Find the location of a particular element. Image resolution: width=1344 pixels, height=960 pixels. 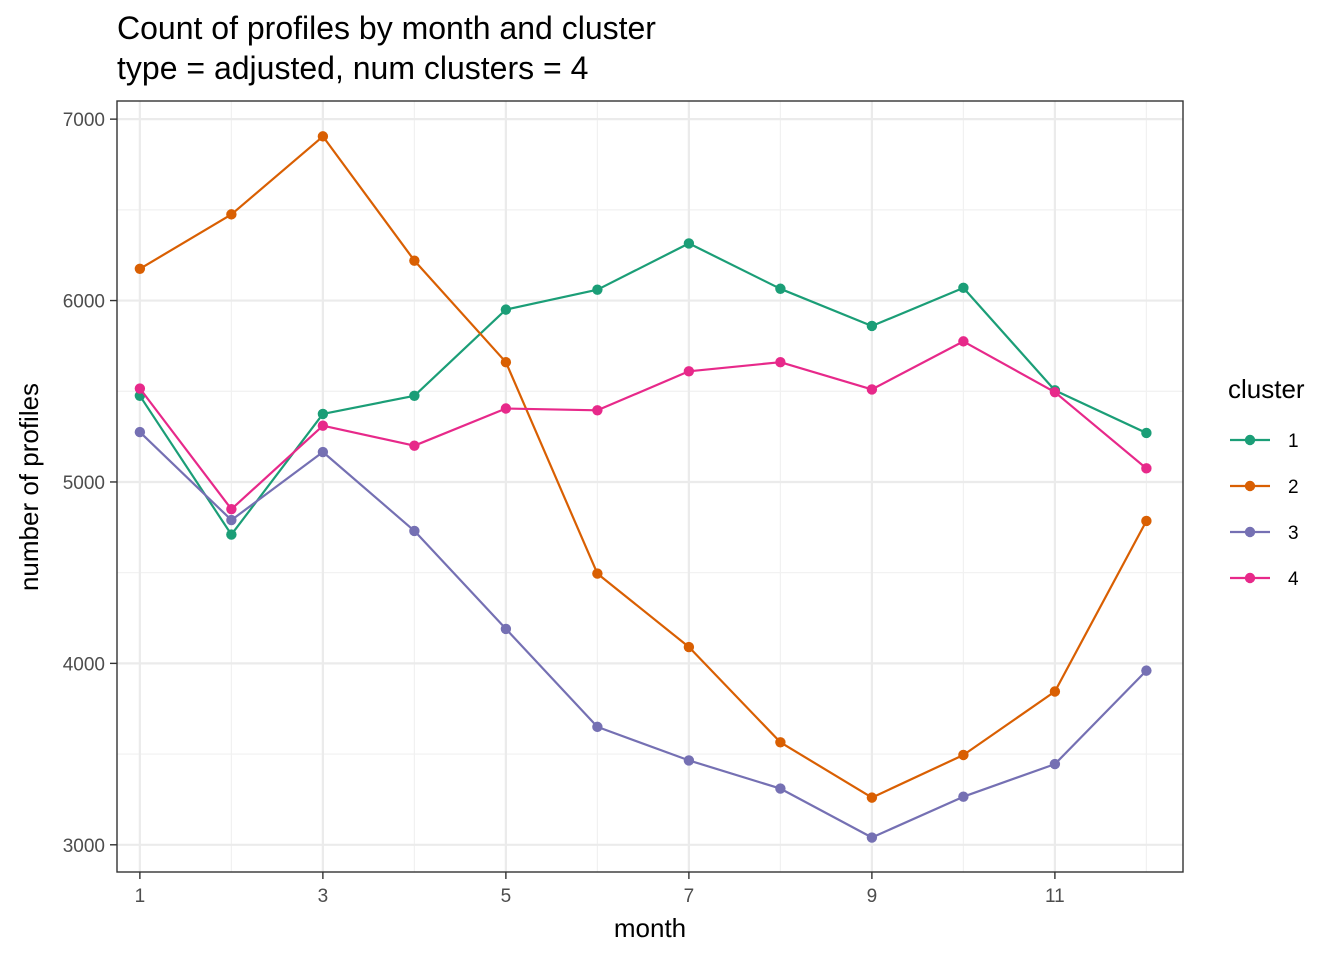

chart-title: Count of profiles by month and cluster is located at coordinates (386, 28).